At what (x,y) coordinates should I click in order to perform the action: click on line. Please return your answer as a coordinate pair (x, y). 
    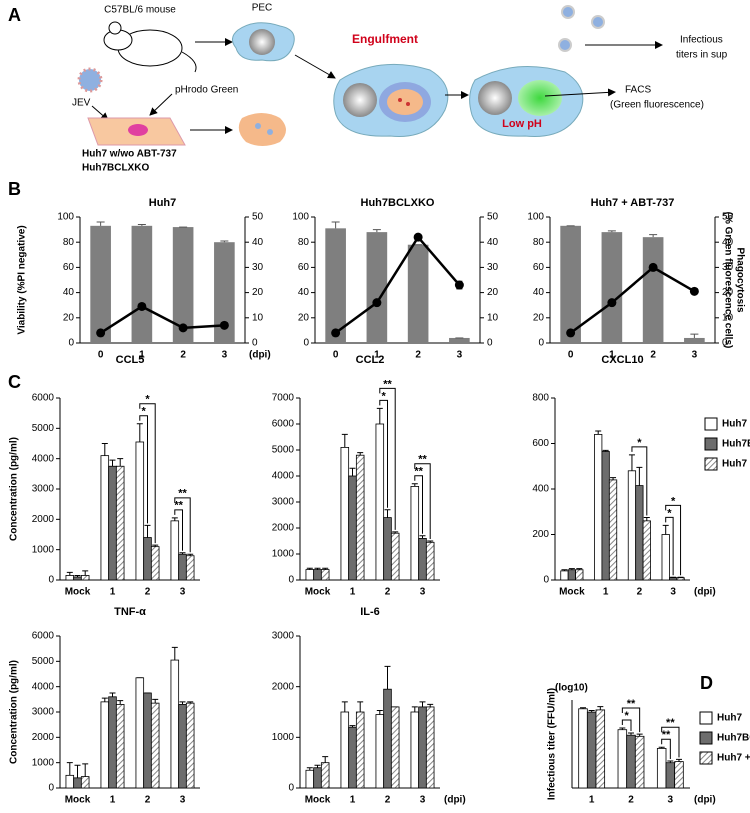
    Looking at the image, I should click on (163, 319).